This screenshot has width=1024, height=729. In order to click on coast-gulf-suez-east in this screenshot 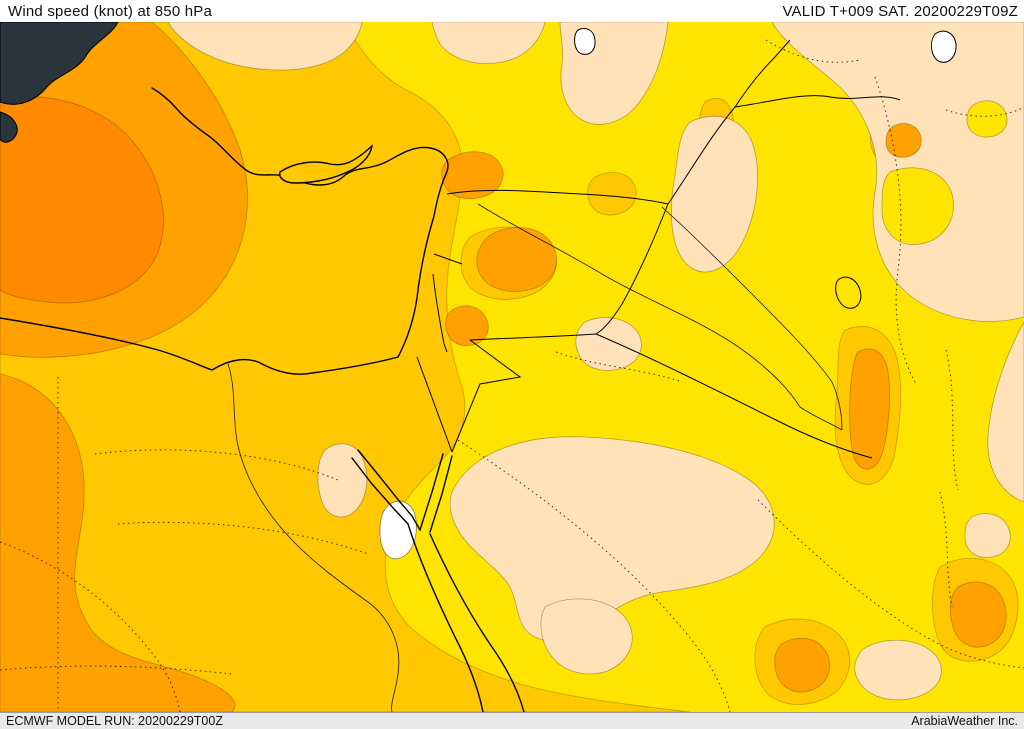, I will do `click(389, 490)`.